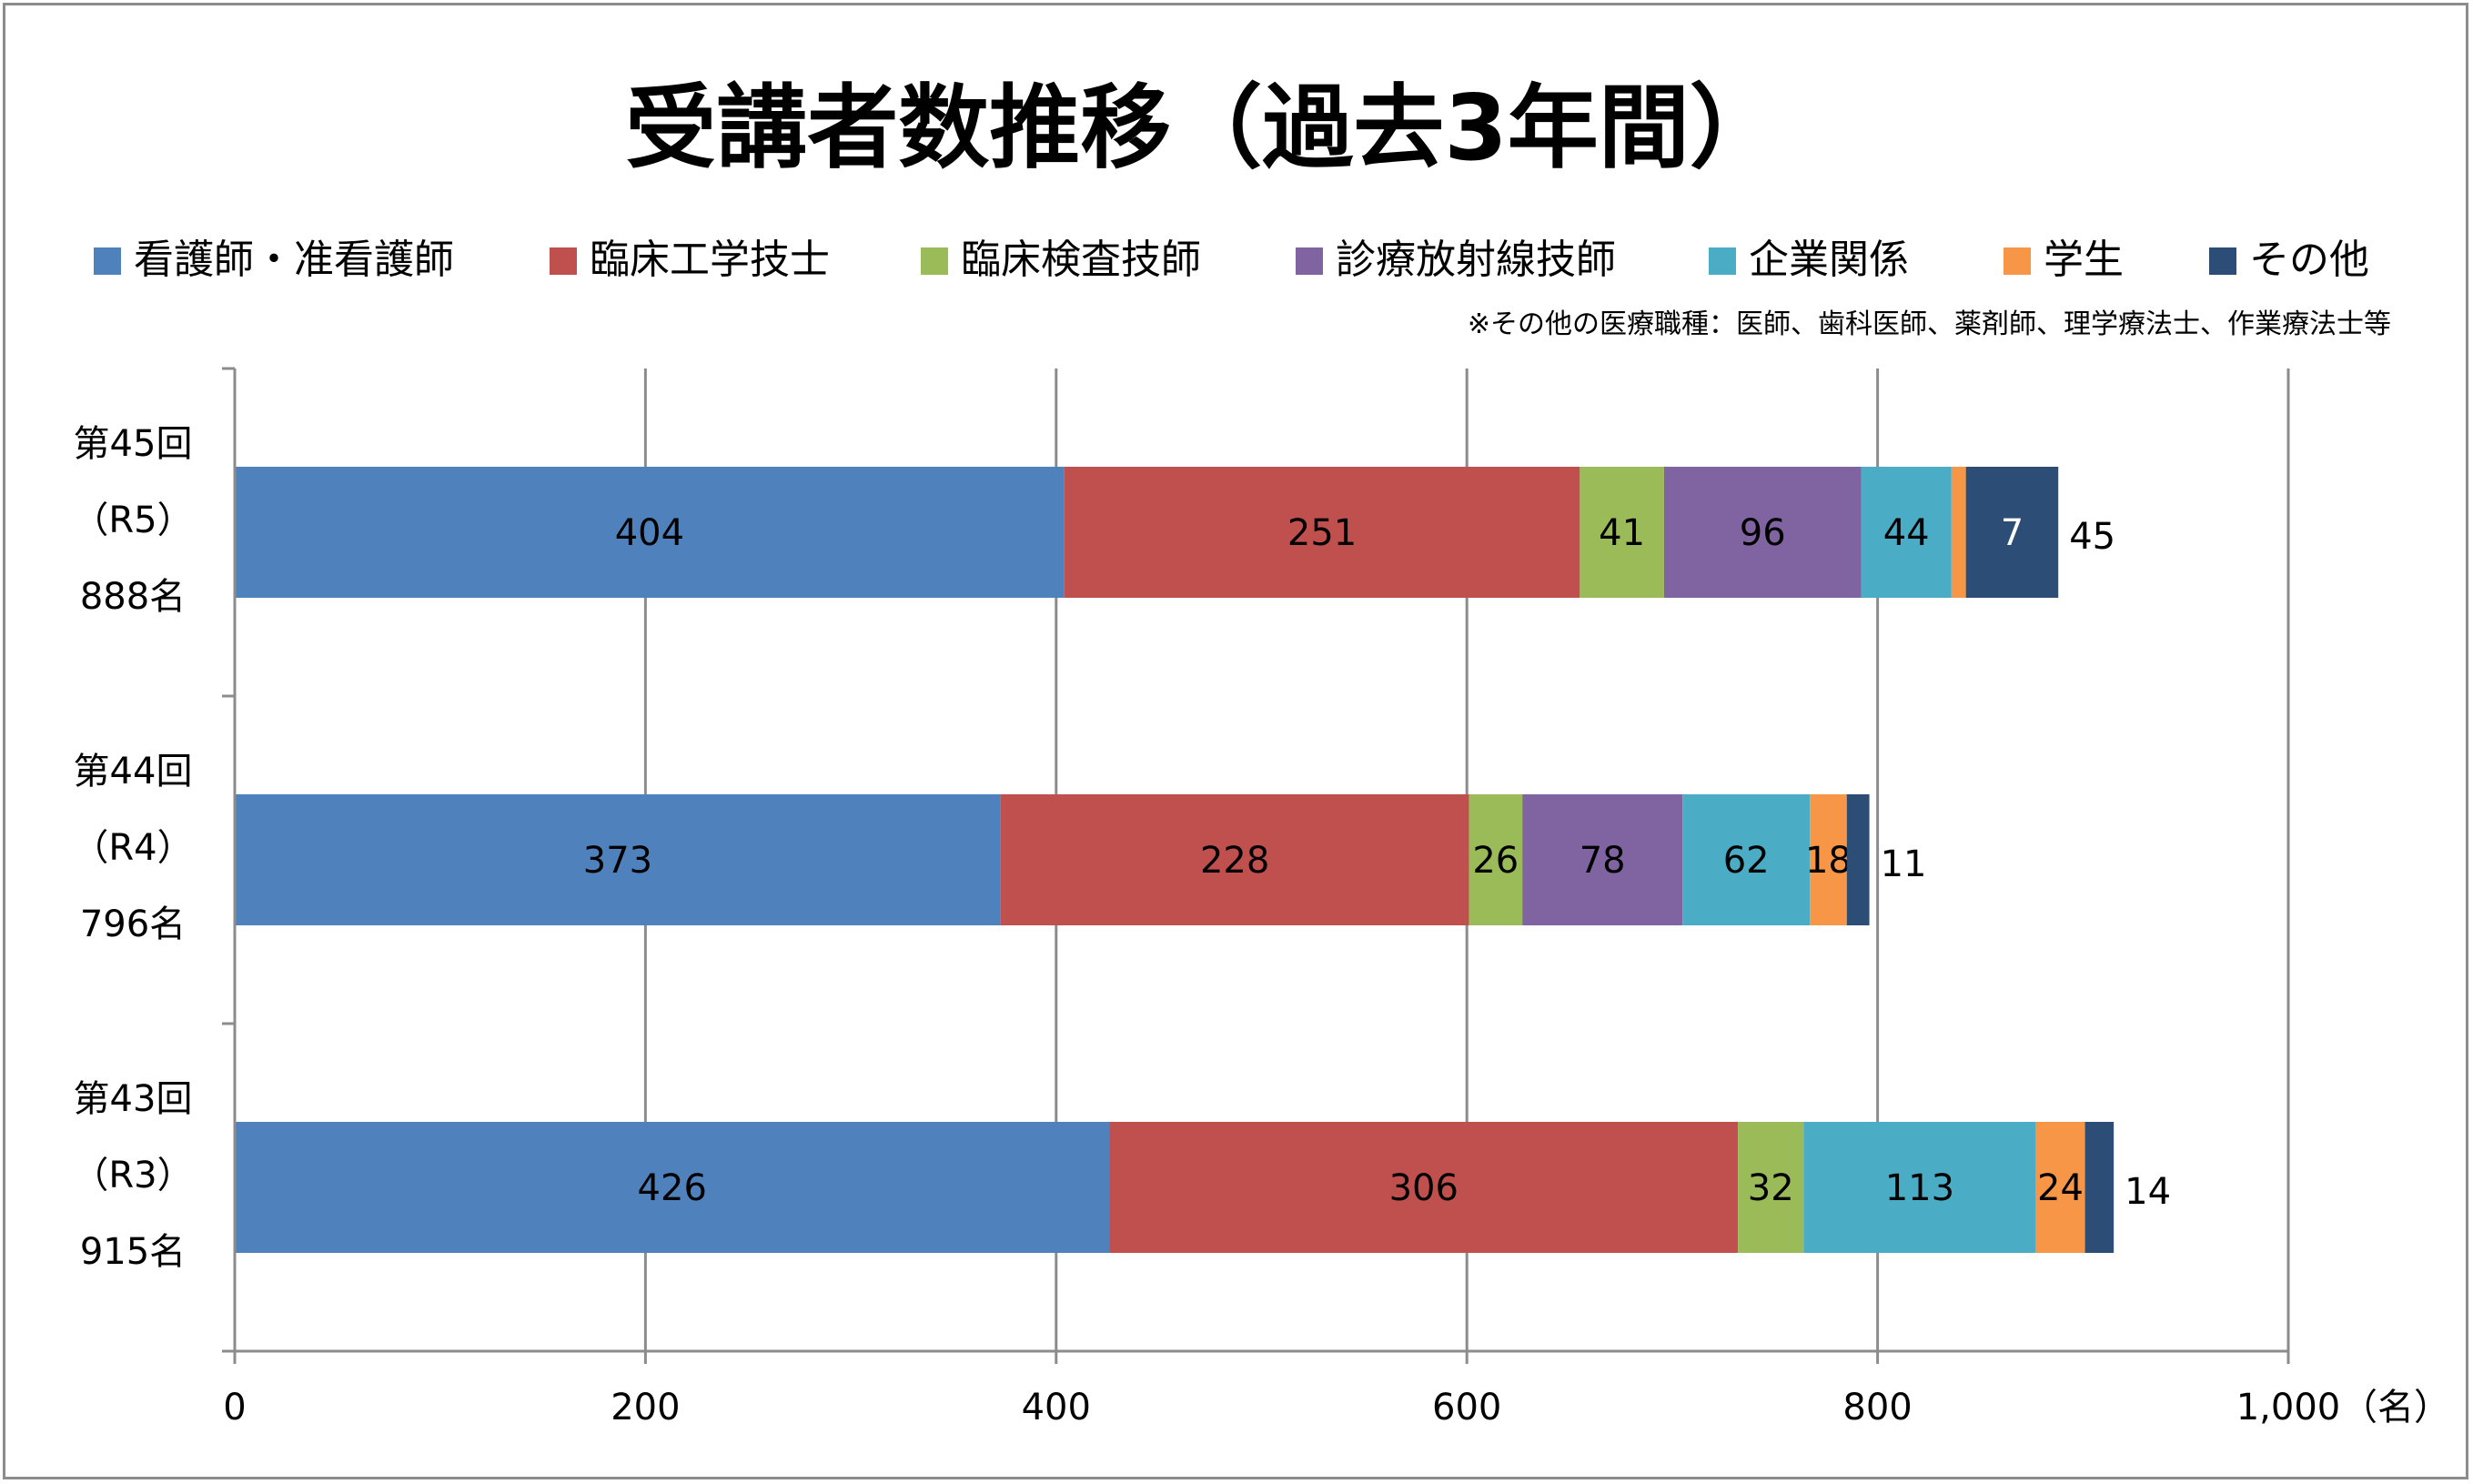 The height and width of the screenshot is (1484, 2473). What do you see at coordinates (133, 771) in the screenshot?
I see `category-label: 第44回` at bounding box center [133, 771].